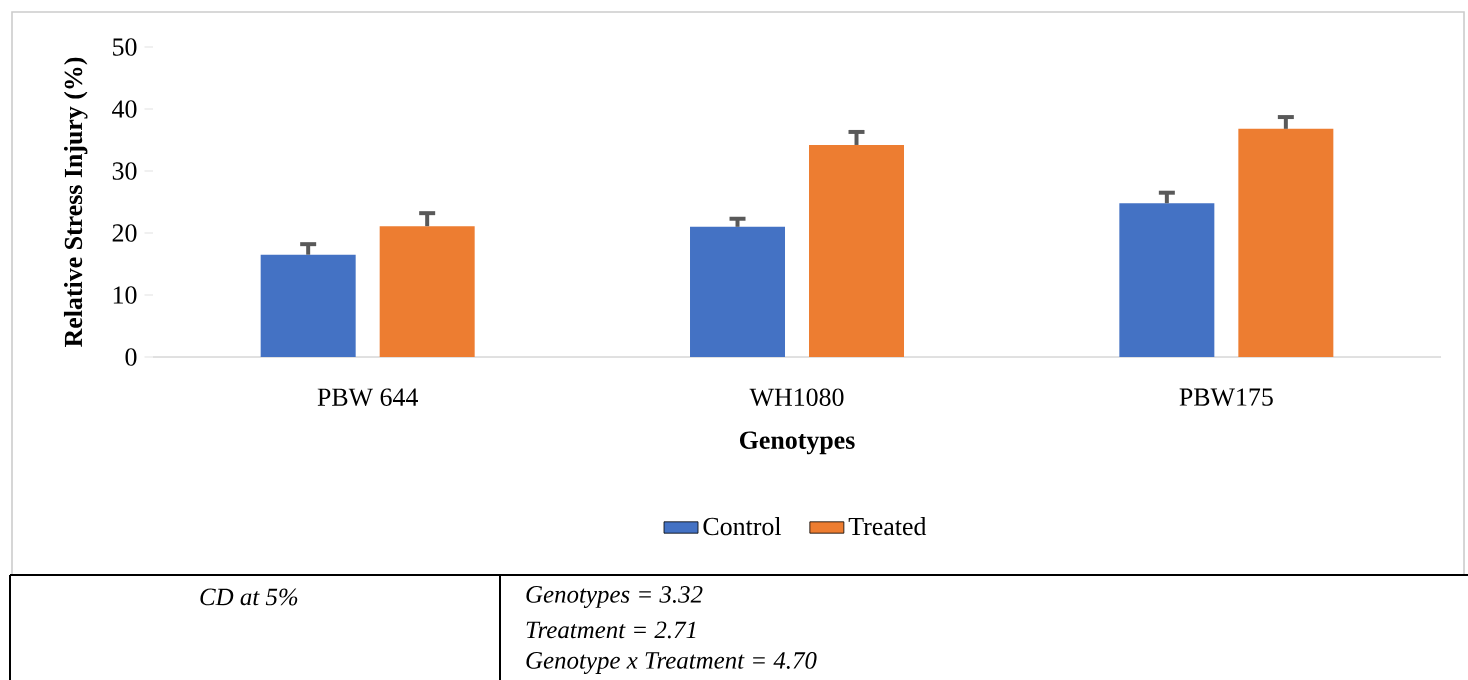  Describe the element at coordinates (124, 233) in the screenshot. I see `y-tick-label: 20` at that location.